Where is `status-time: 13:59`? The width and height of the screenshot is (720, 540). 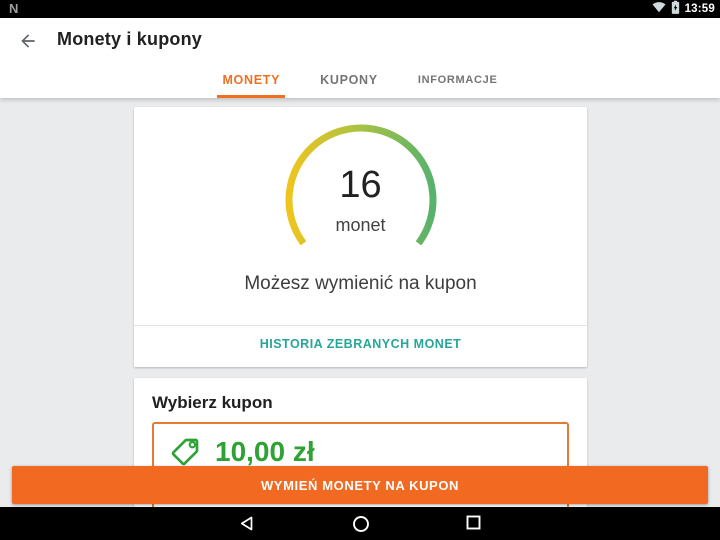
status-time: 13:59 is located at coordinates (699, 9).